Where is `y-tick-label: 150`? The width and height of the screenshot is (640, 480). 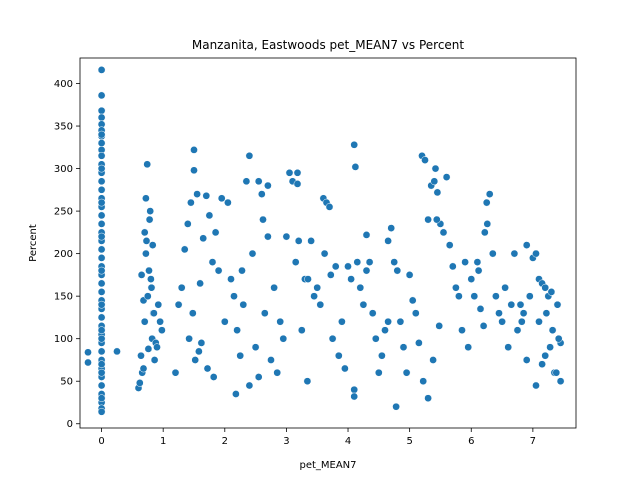 y-tick-label: 150 is located at coordinates (63, 297).